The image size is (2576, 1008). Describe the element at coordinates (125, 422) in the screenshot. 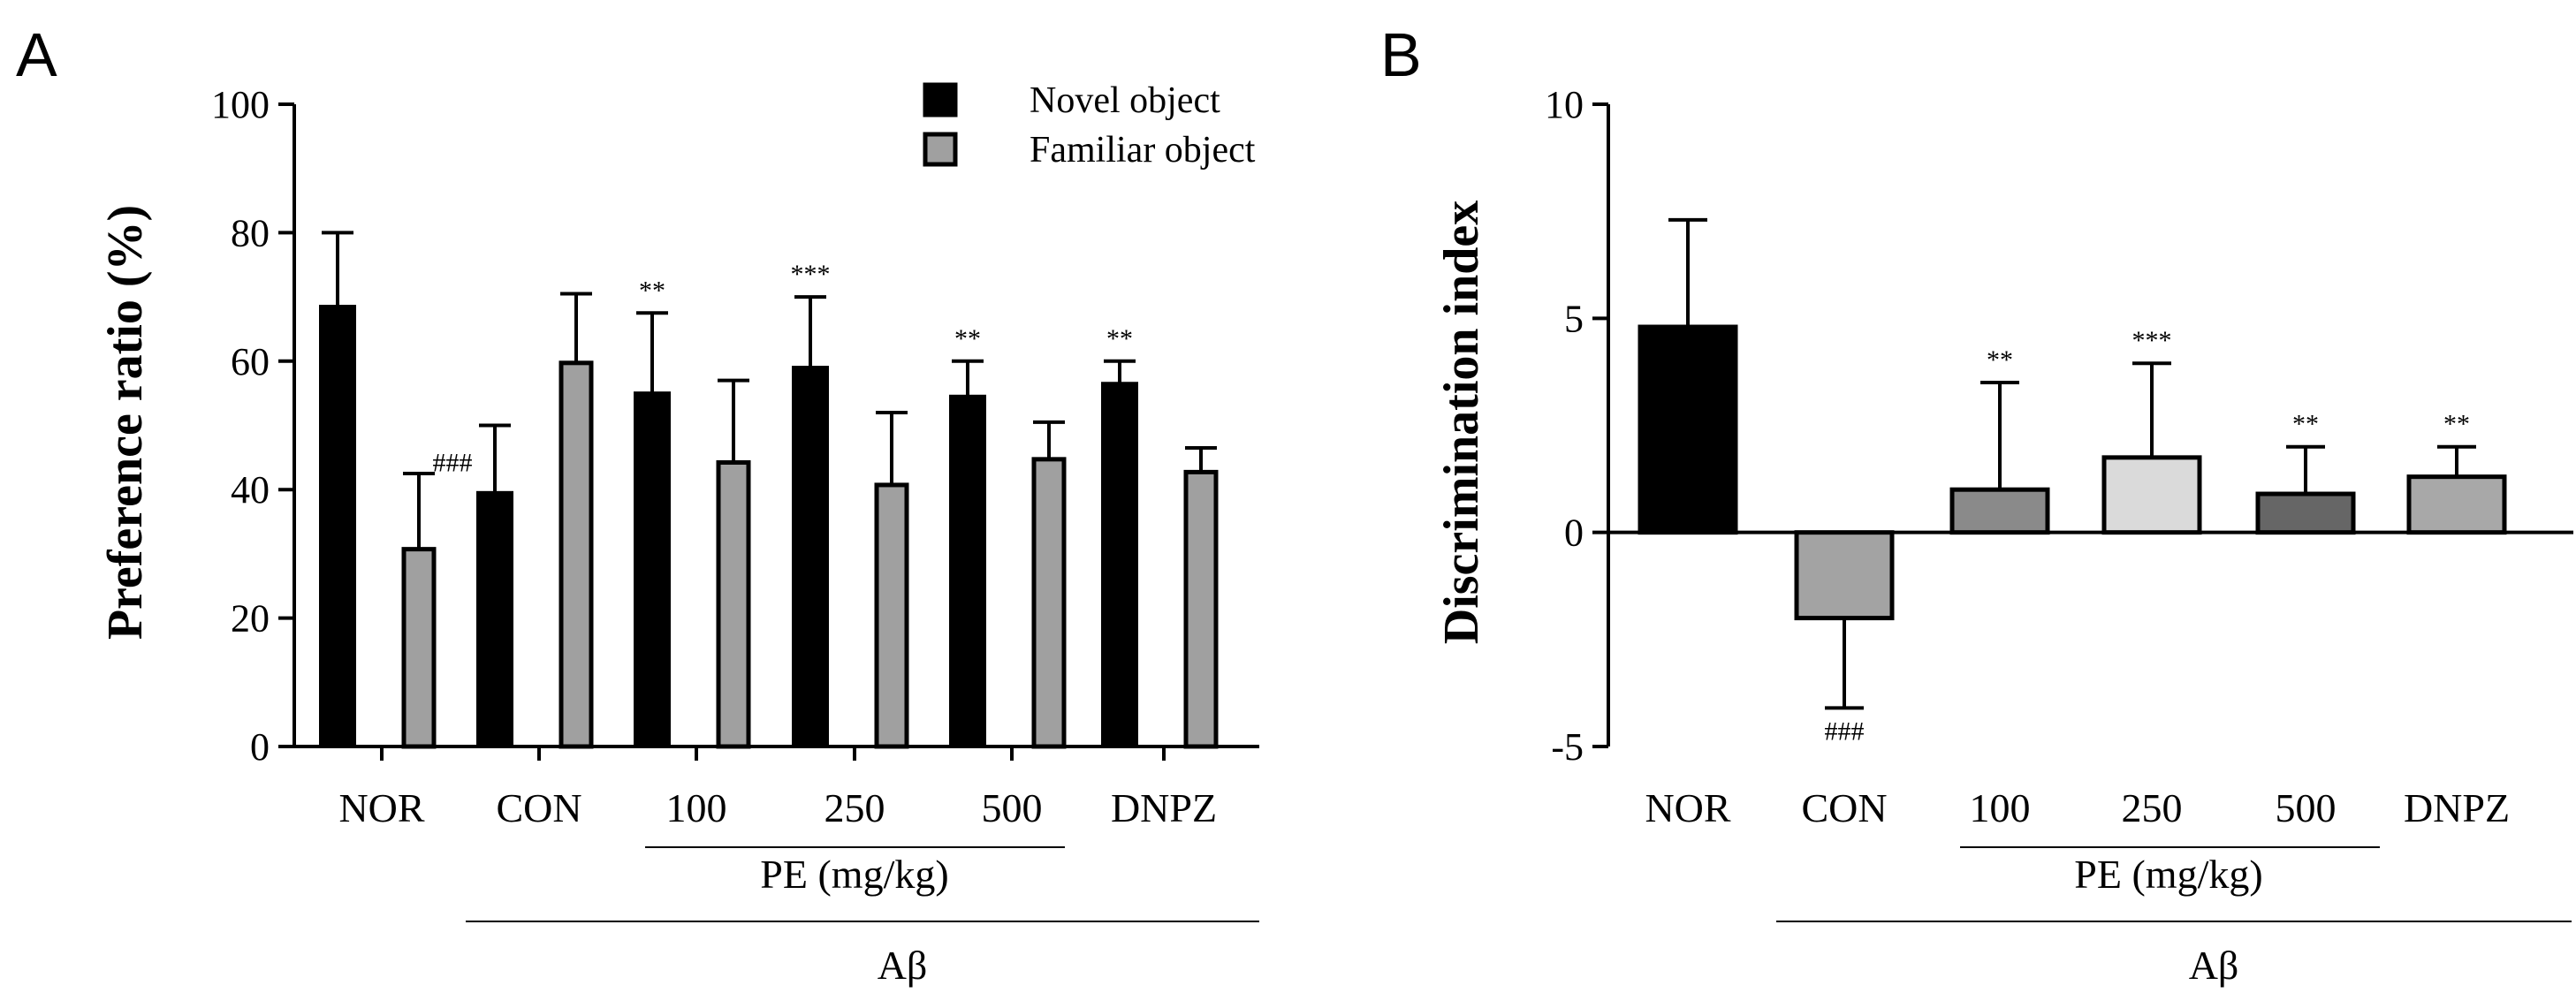

I see `panel-a-y-axis-title: Preference ratio (%)` at that location.